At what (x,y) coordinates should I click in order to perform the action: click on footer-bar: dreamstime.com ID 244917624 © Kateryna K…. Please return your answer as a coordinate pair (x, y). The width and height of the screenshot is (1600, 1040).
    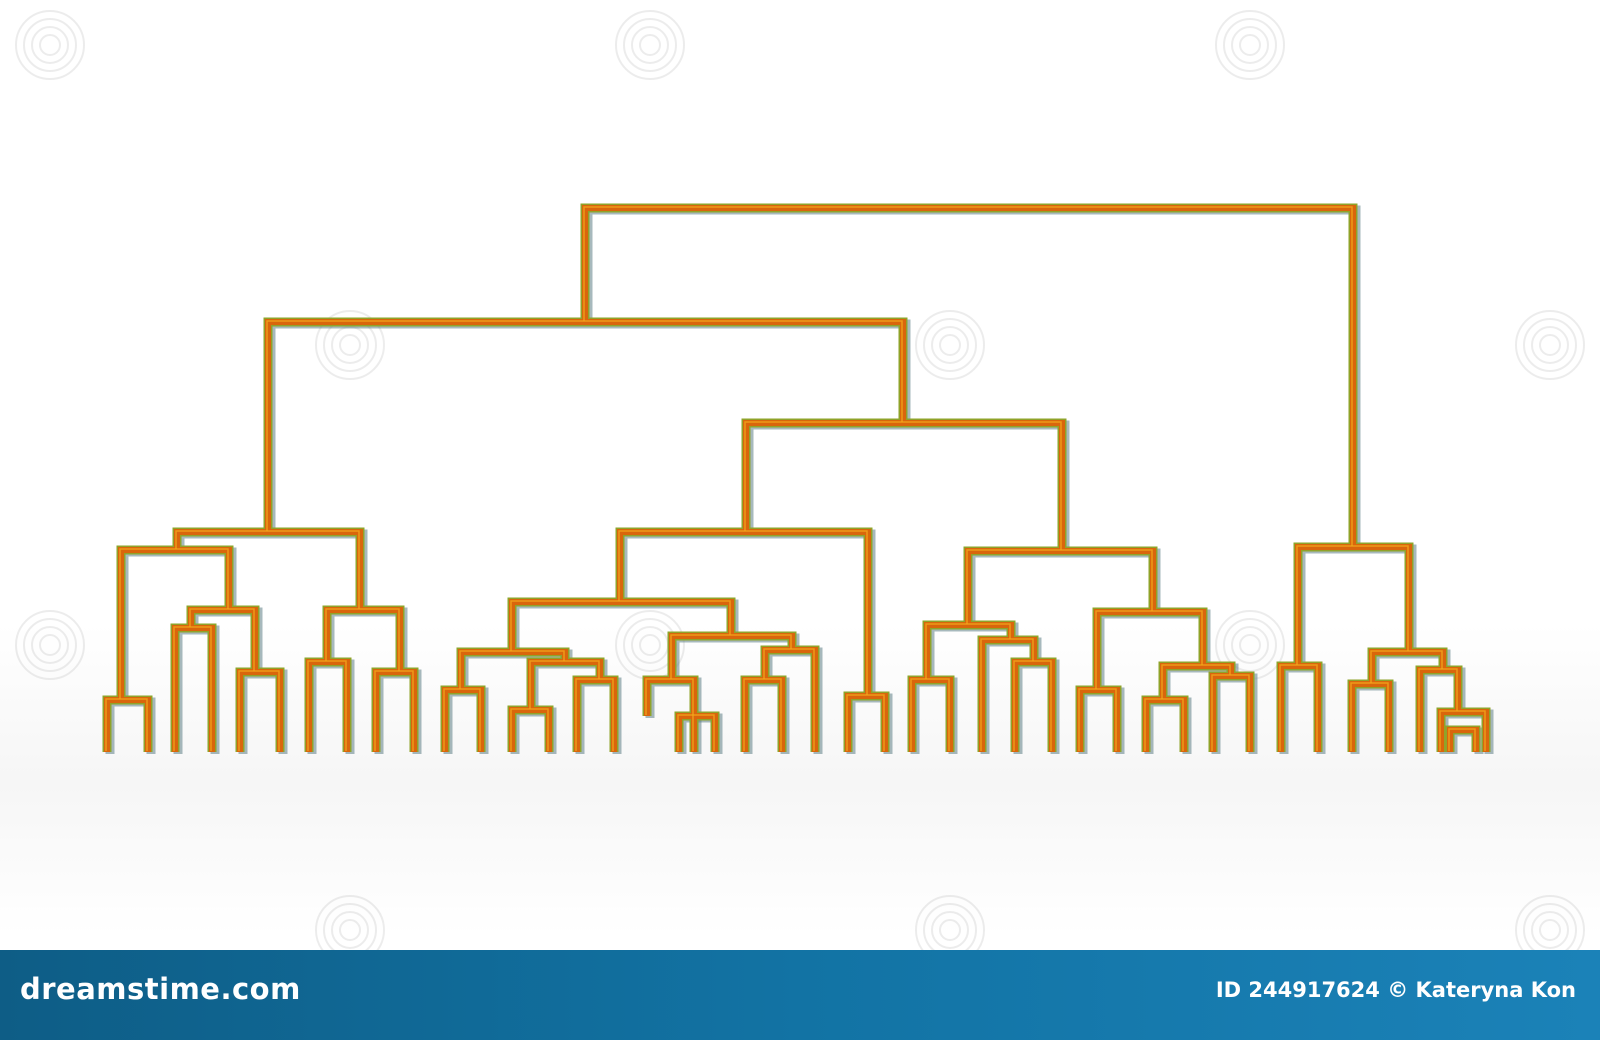
    Looking at the image, I should click on (800, 995).